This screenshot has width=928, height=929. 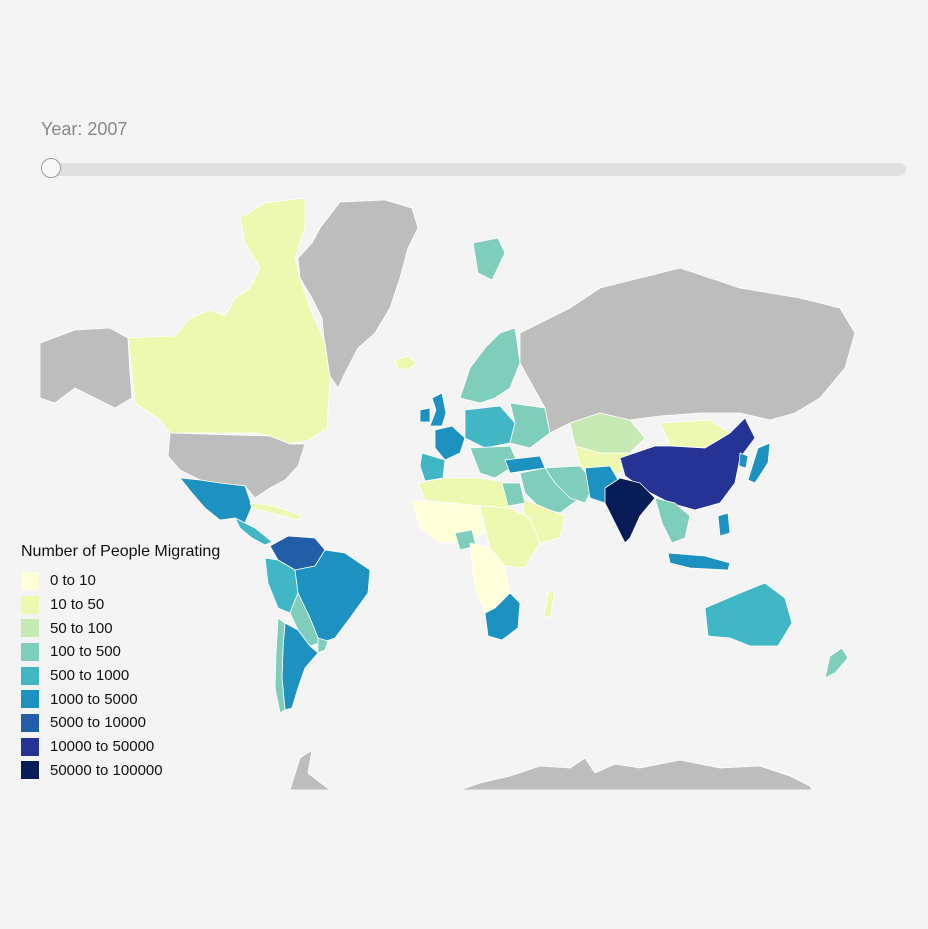 I want to click on region-russia, so click(x=687, y=350).